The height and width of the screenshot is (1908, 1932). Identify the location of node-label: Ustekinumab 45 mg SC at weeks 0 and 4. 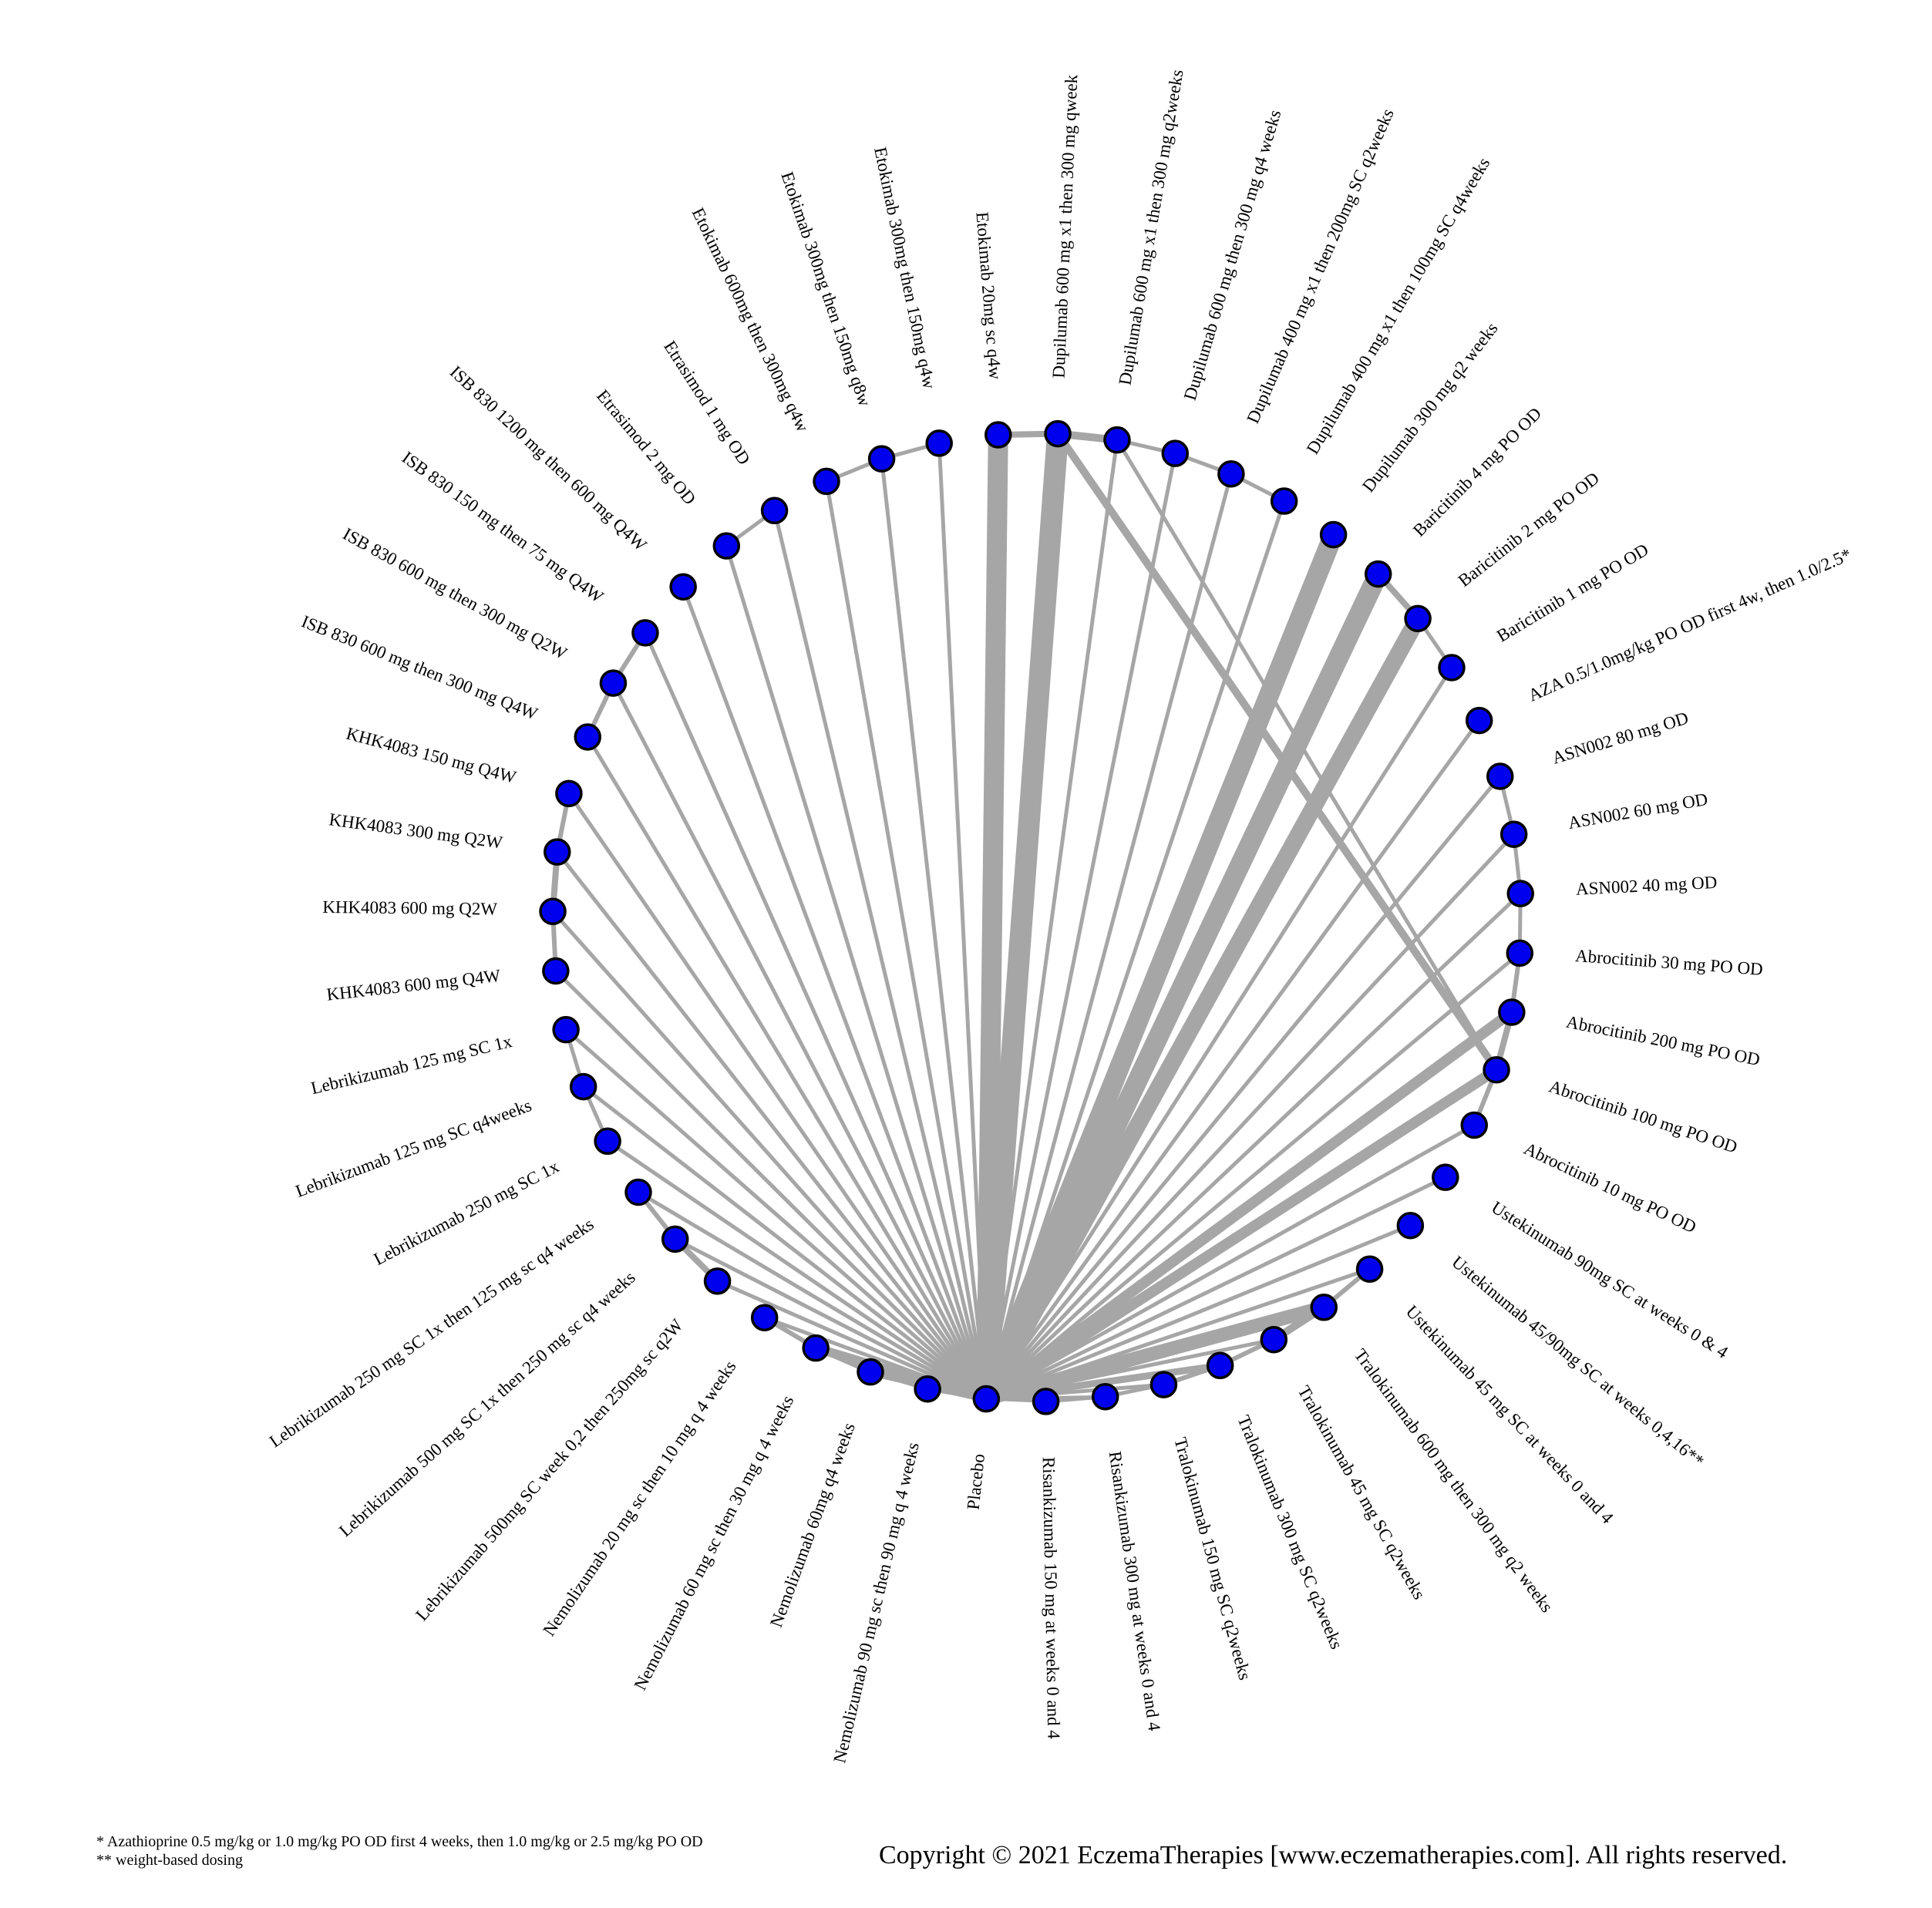
(1509, 1414).